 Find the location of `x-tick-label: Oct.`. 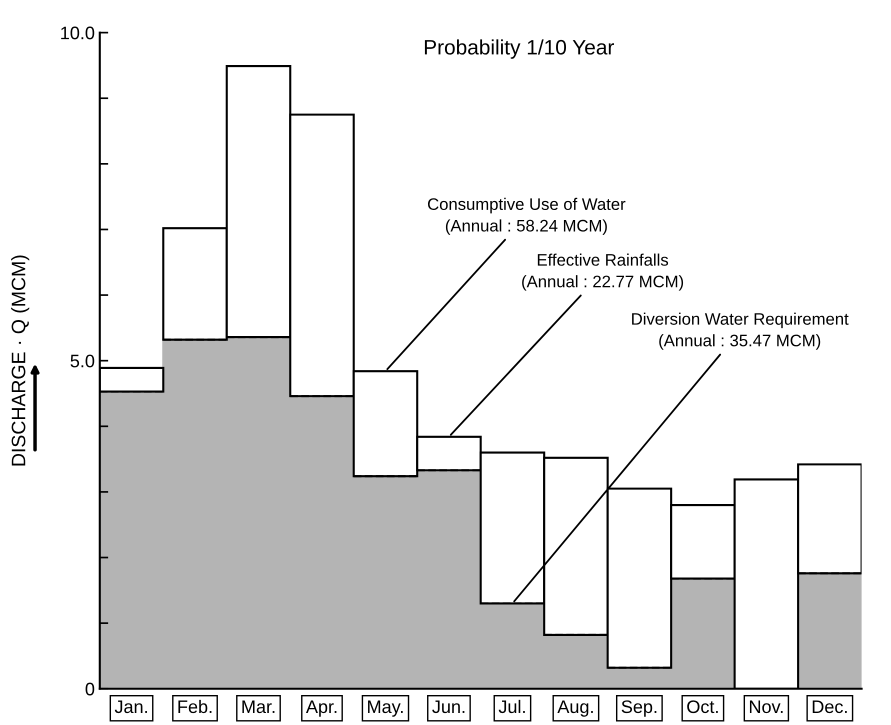

x-tick-label: Oct. is located at coordinates (702, 707).